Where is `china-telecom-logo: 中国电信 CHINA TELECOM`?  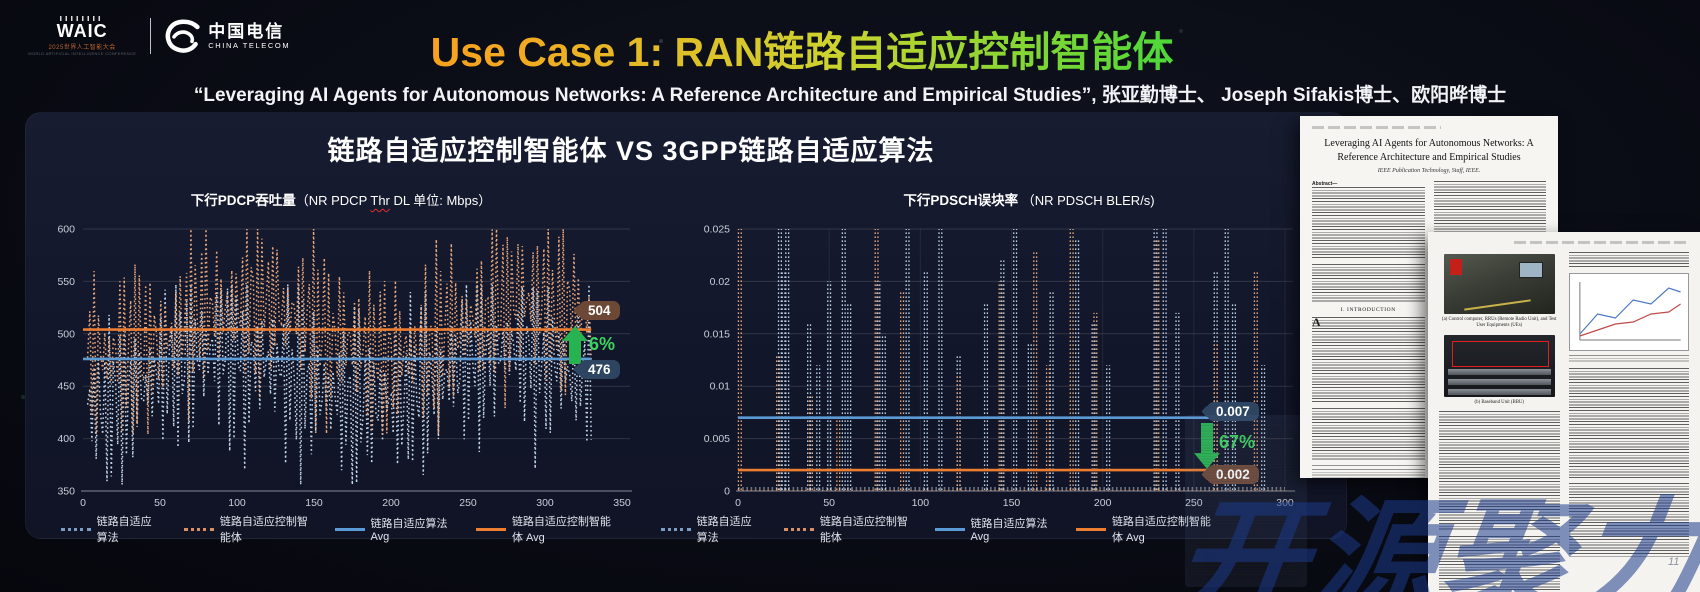
china-telecom-logo: 中国电信 CHINA TELECOM is located at coordinates (227, 36).